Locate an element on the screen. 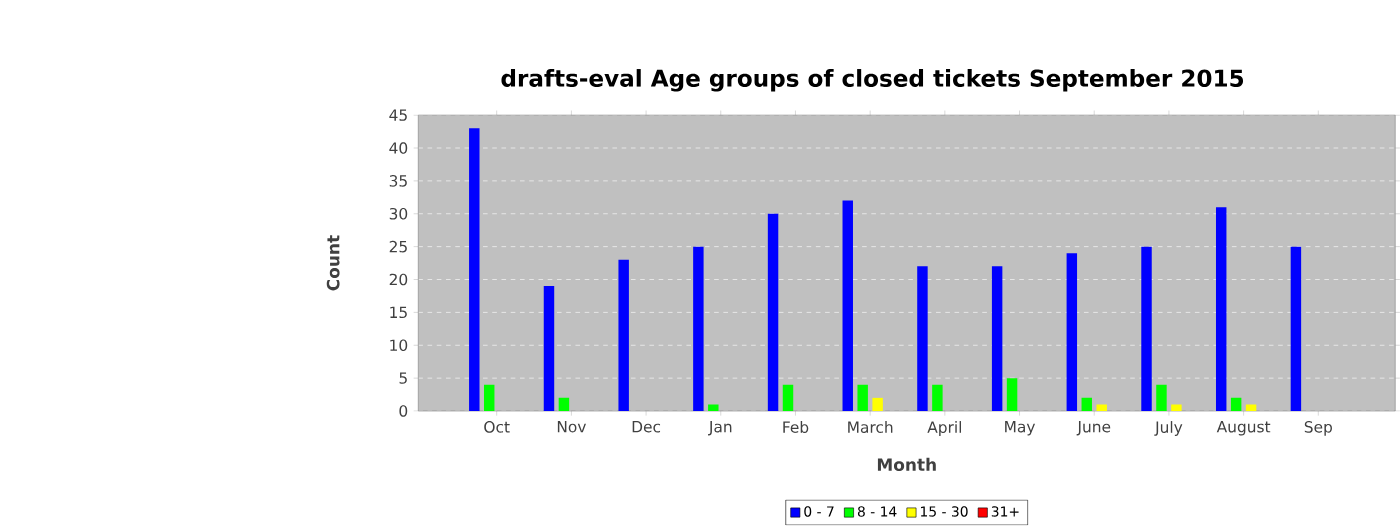  chart-title: drafts-eval Age groups of closed tickets September 2015 is located at coordinates (872, 80).